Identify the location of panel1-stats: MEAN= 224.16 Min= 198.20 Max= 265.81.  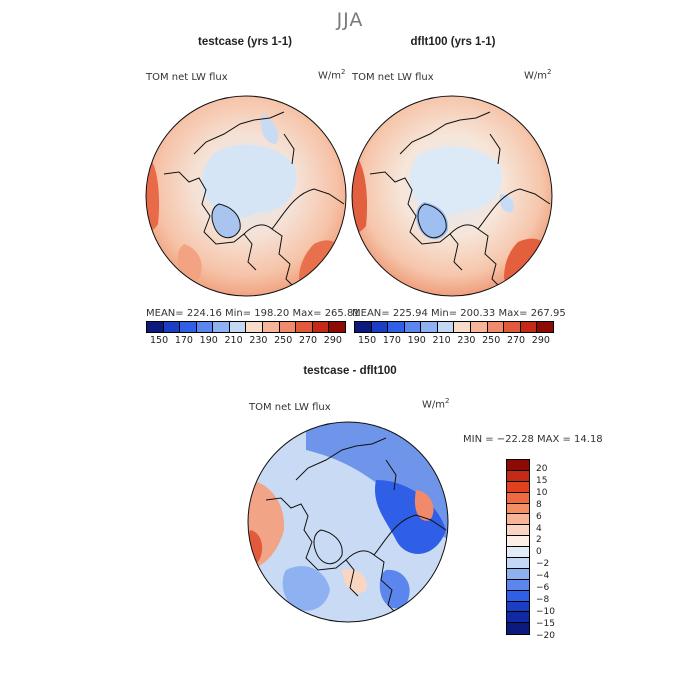
(253, 313).